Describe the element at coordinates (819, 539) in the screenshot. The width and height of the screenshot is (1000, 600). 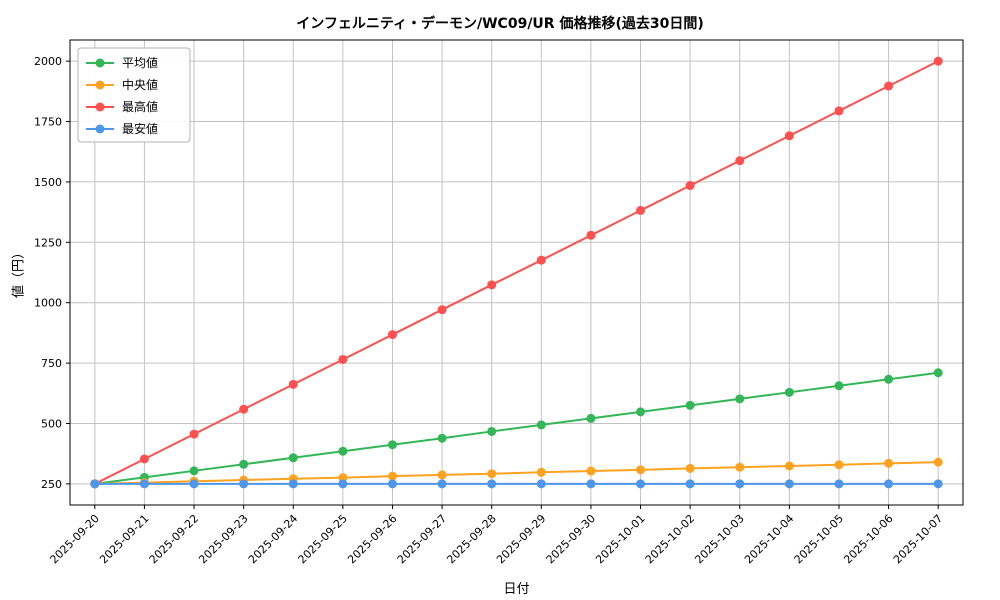
I see `x-tick-label: 2025-10-05` at that location.